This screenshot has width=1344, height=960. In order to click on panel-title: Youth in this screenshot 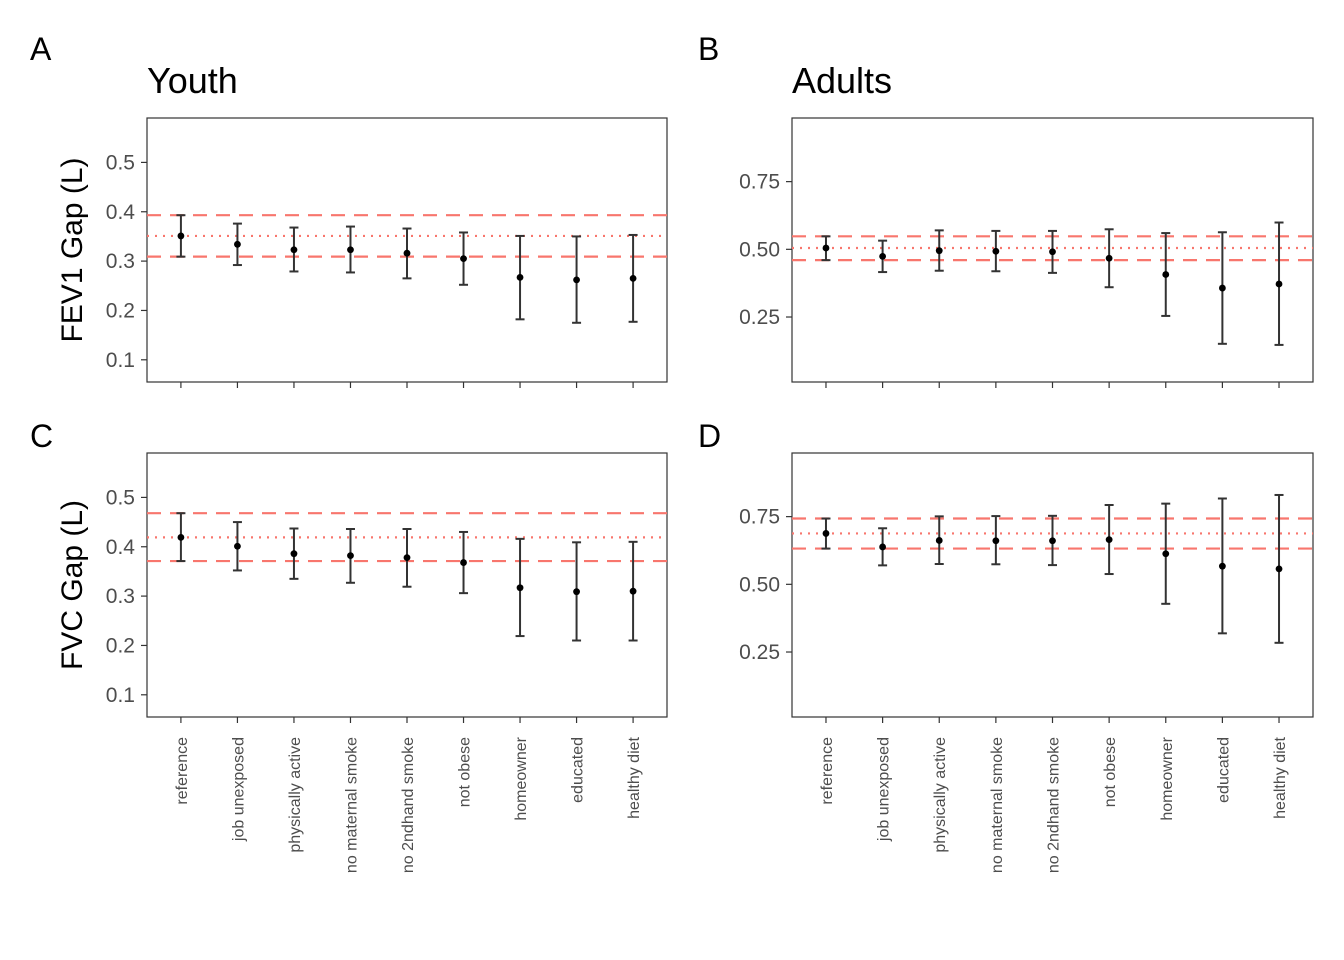, I will do `click(192, 80)`.